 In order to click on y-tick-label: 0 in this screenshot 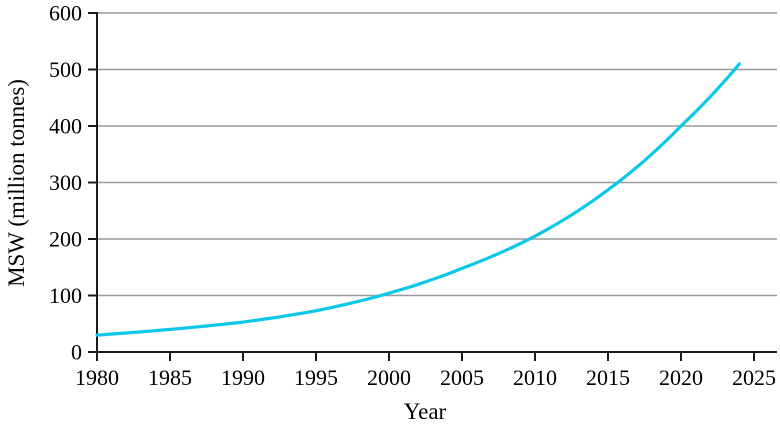, I will do `click(76, 352)`.